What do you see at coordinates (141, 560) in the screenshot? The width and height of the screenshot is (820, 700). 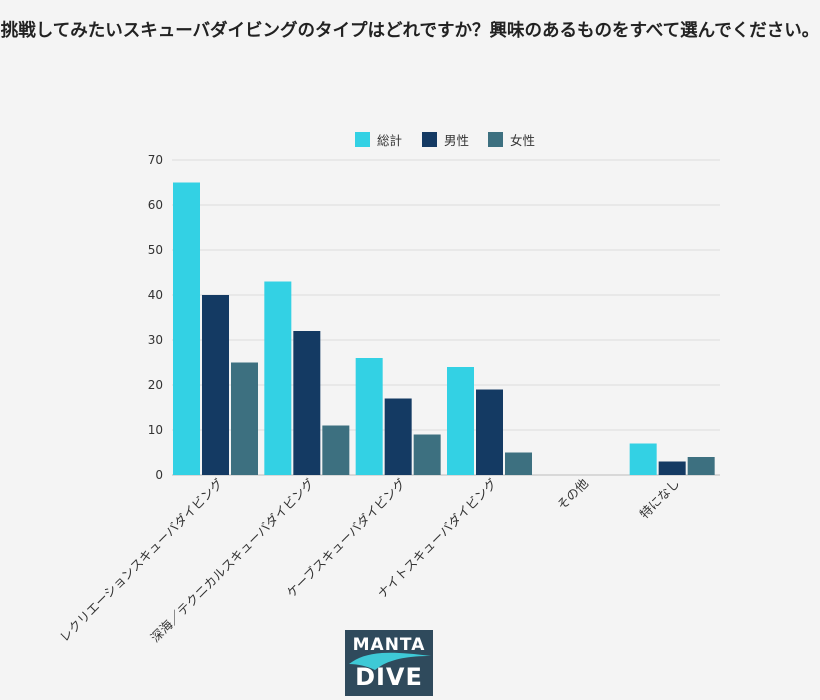 I see `x-tick-label: レクリエーションスキューバダイビング` at bounding box center [141, 560].